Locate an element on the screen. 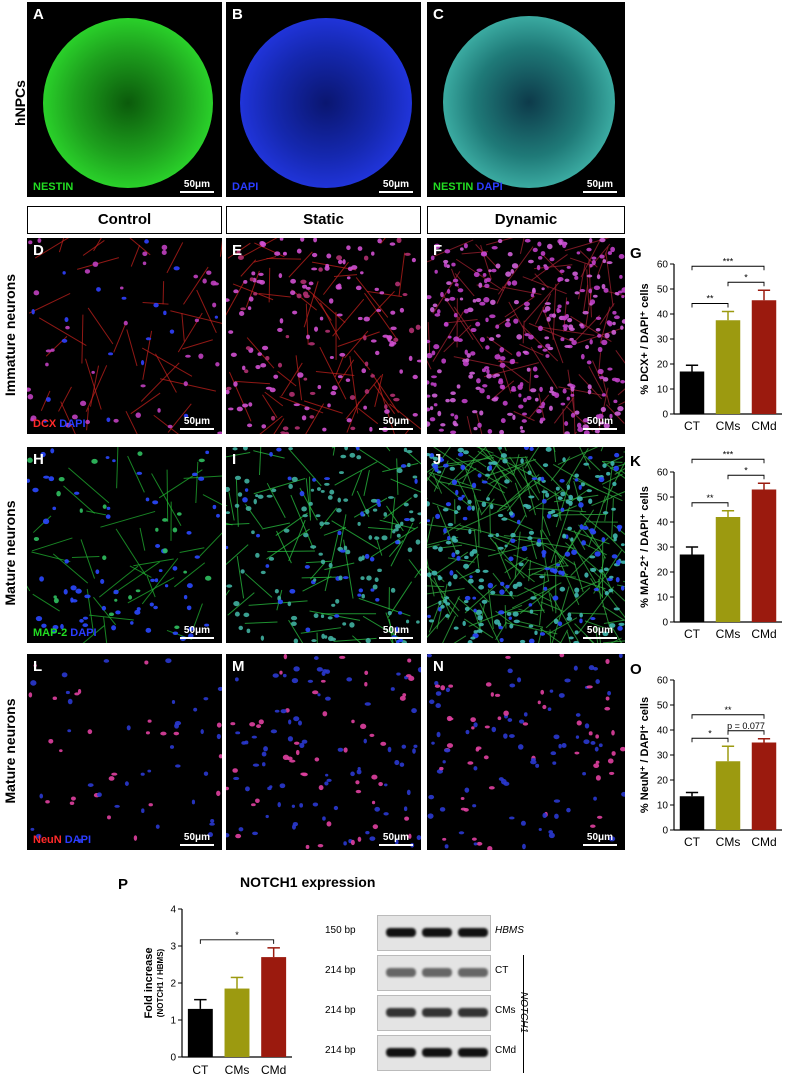 The width and height of the screenshot is (787, 1086). gel-row-cmd: 214 bp CMd is located at coordinates (440, 1053).